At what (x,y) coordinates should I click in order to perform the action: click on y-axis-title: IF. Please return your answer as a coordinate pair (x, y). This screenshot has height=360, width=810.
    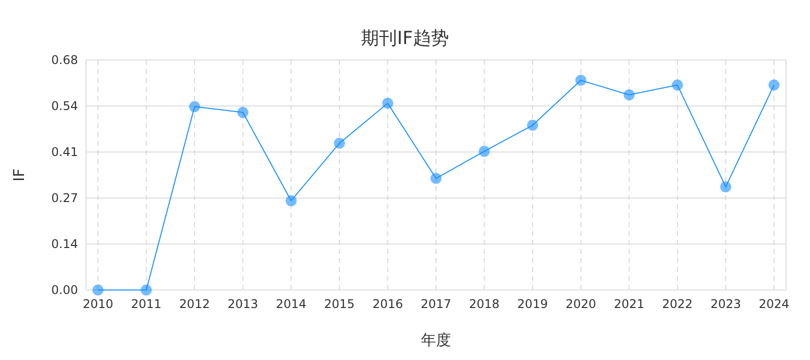
    Looking at the image, I should click on (19, 175).